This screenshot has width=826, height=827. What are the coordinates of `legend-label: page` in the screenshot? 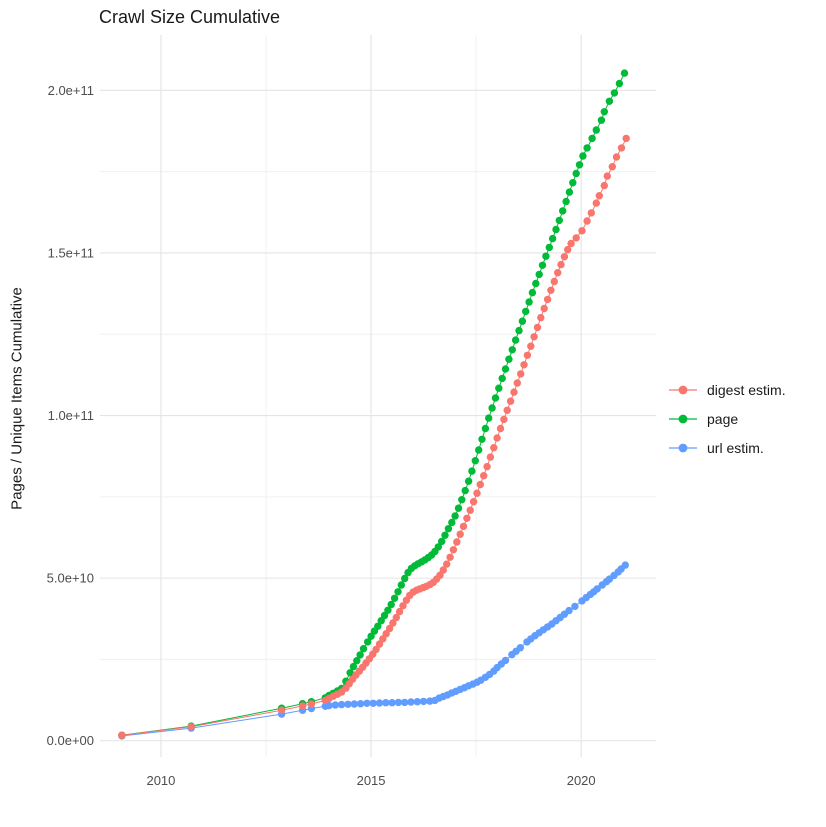 It's located at (723, 419).